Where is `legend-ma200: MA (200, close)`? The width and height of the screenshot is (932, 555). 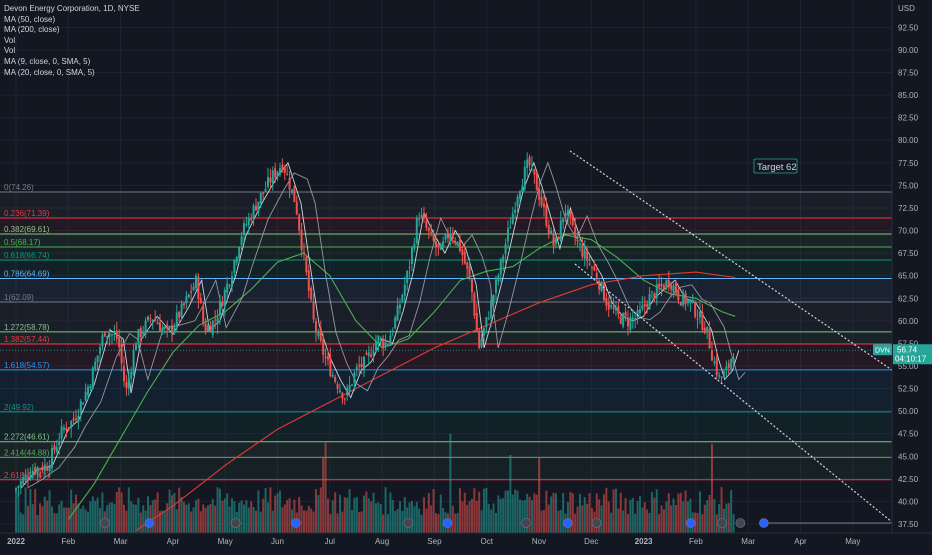
legend-ma200: MA (200, close) is located at coordinates (32, 30).